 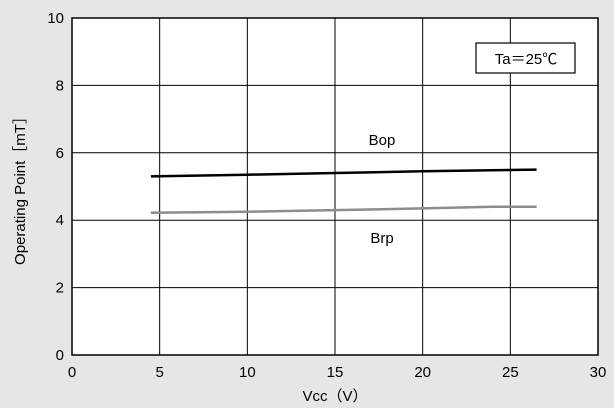 What do you see at coordinates (343, 191) in the screenshot?
I see `series-lines` at bounding box center [343, 191].